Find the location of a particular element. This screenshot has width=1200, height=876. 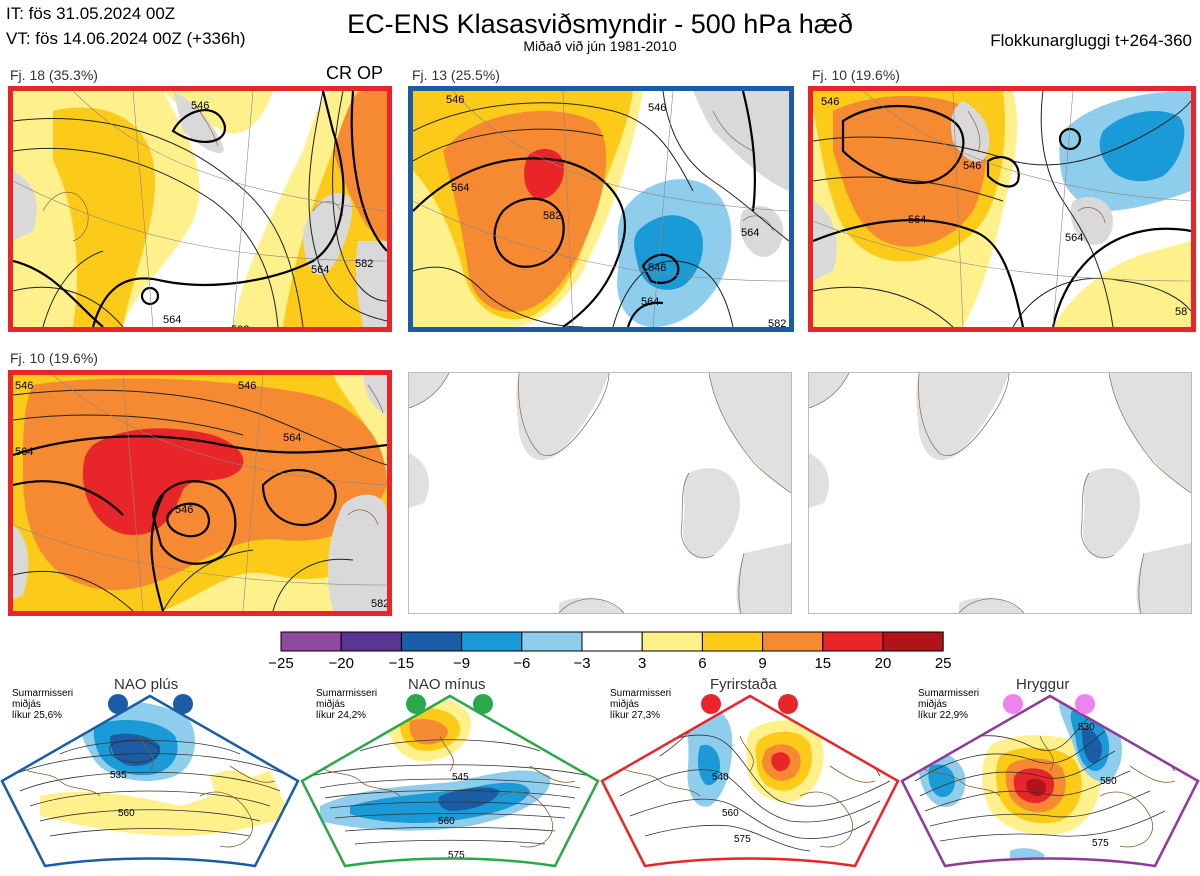

regime-title: NAO plús is located at coordinates (146, 684).